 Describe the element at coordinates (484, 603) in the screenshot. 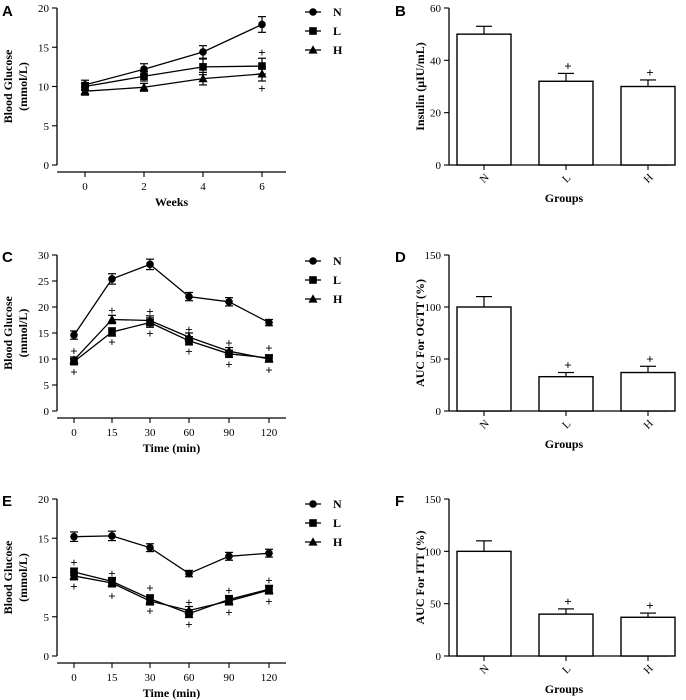

I see `bar-n` at that location.